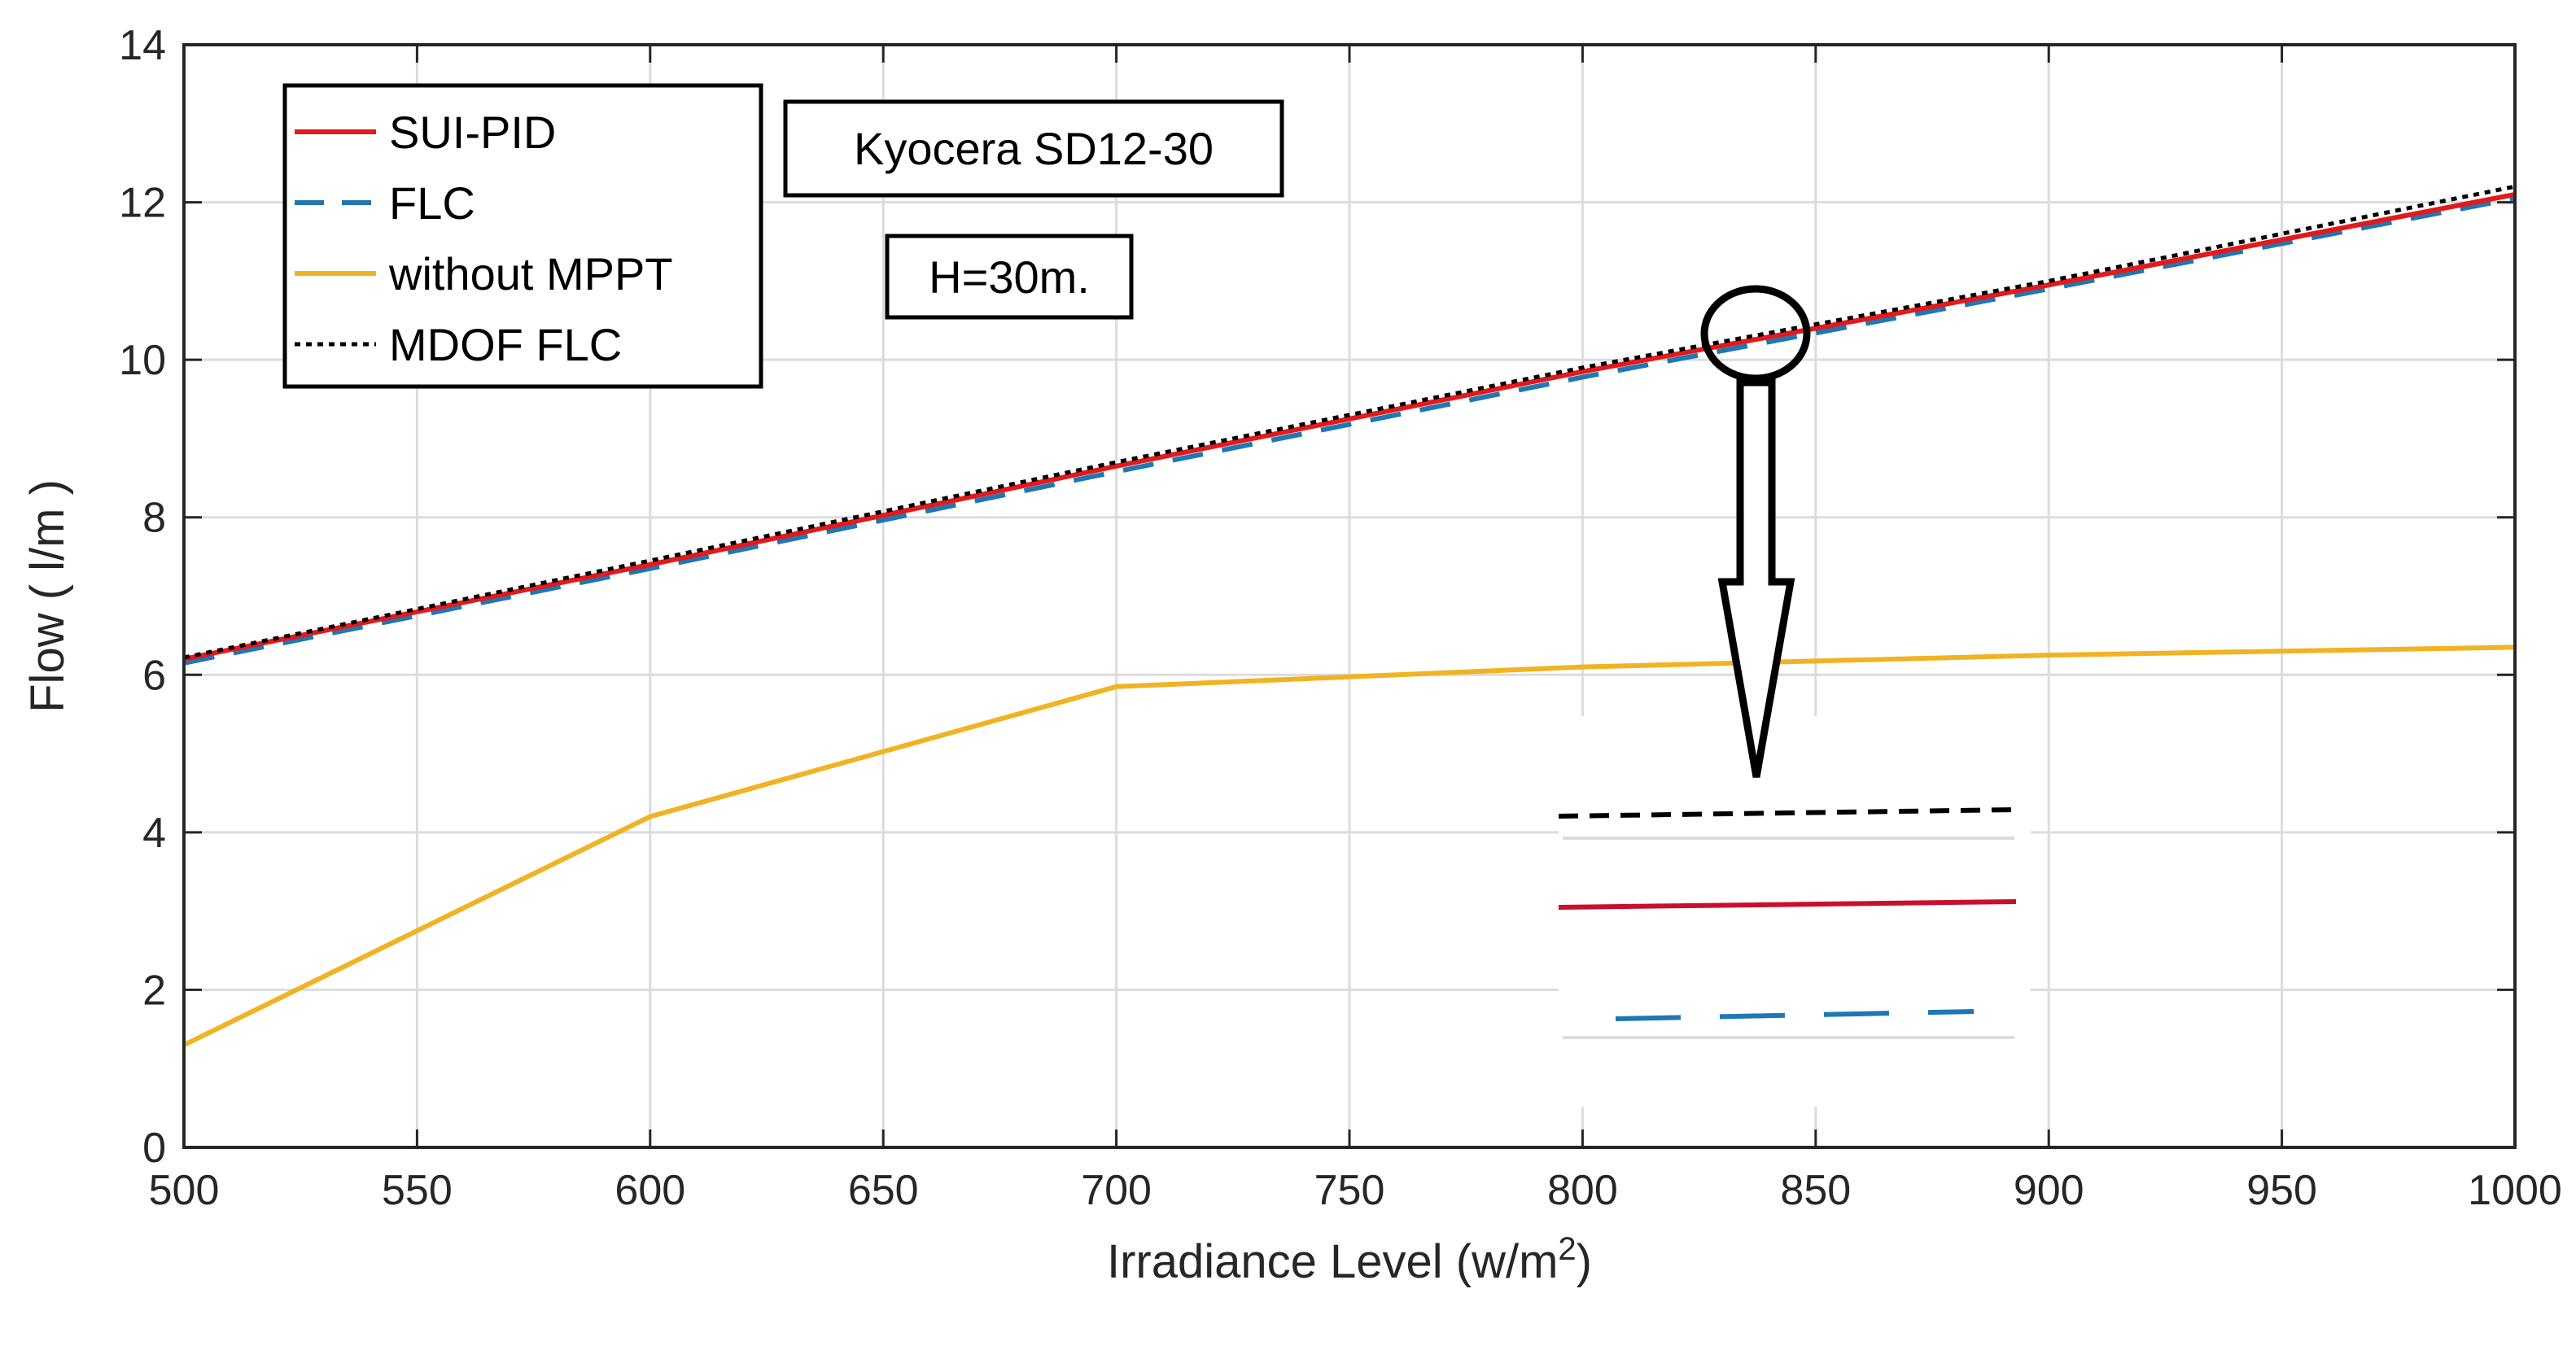 The width and height of the screenshot is (2576, 1350). What do you see at coordinates (154, 518) in the screenshot?
I see `y-tick-label: 8` at bounding box center [154, 518].